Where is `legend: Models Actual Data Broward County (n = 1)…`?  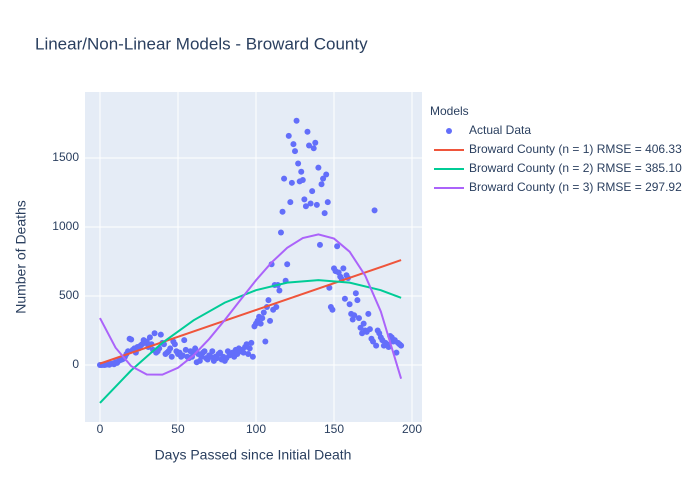 legend: Models Actual Data Broward County (n = 1)… is located at coordinates (556, 149).